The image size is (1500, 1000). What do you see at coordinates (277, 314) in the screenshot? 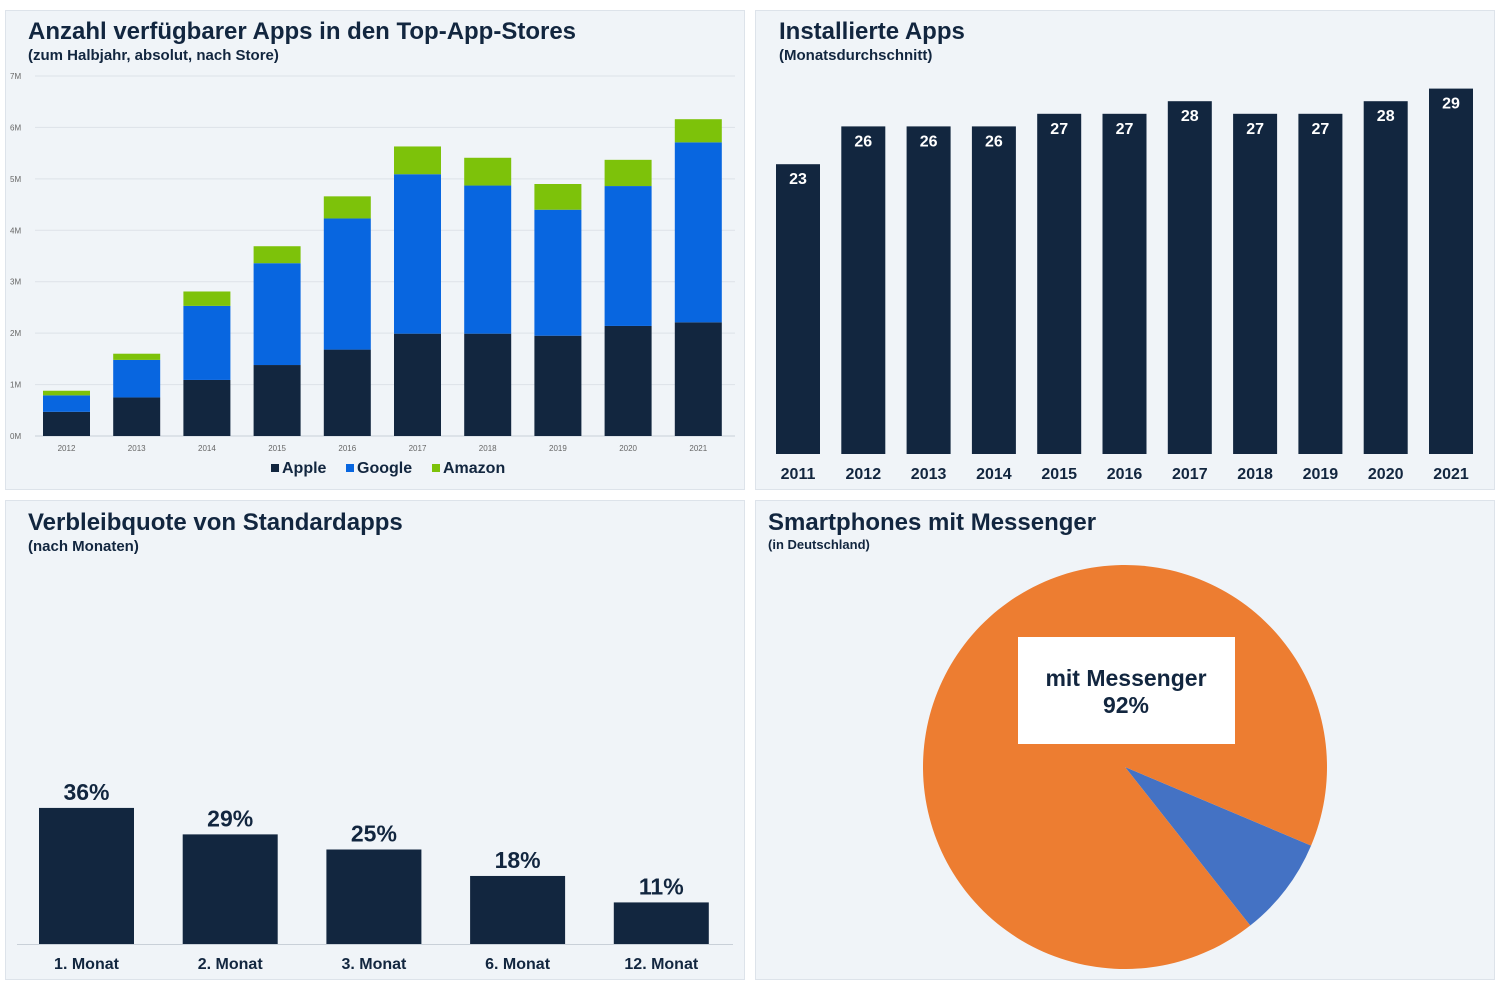
I see `bar-google-2015` at bounding box center [277, 314].